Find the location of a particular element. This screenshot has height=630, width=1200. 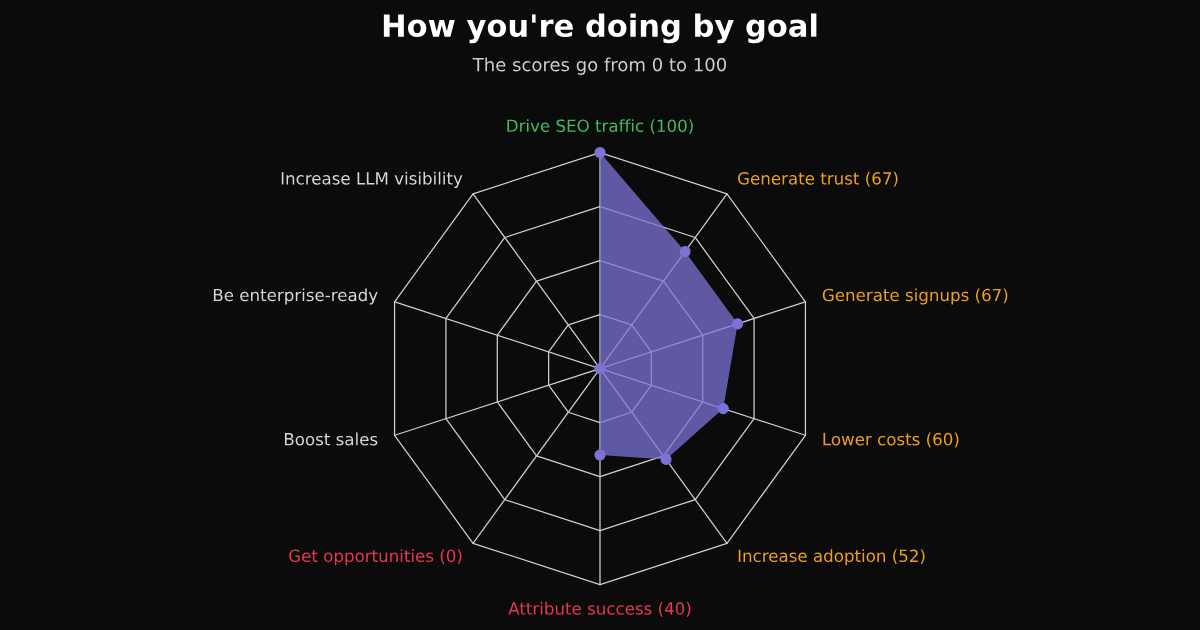

spoke-label: Get opportunities (0) is located at coordinates (375, 557).